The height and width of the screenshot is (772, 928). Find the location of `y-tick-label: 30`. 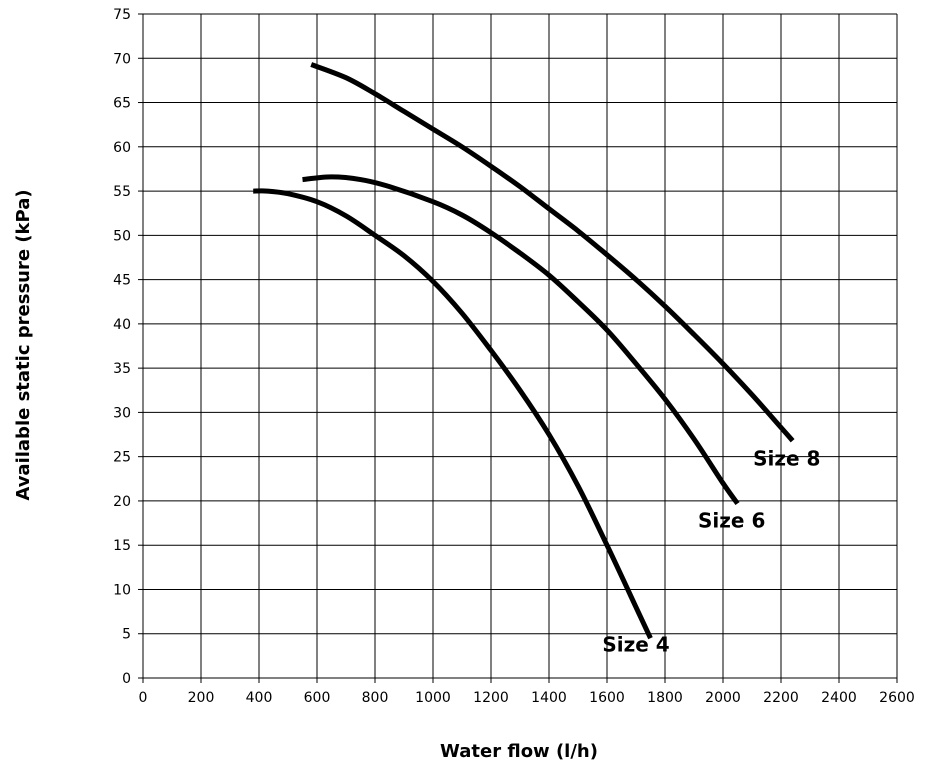

y-tick-label: 30 is located at coordinates (122, 413).